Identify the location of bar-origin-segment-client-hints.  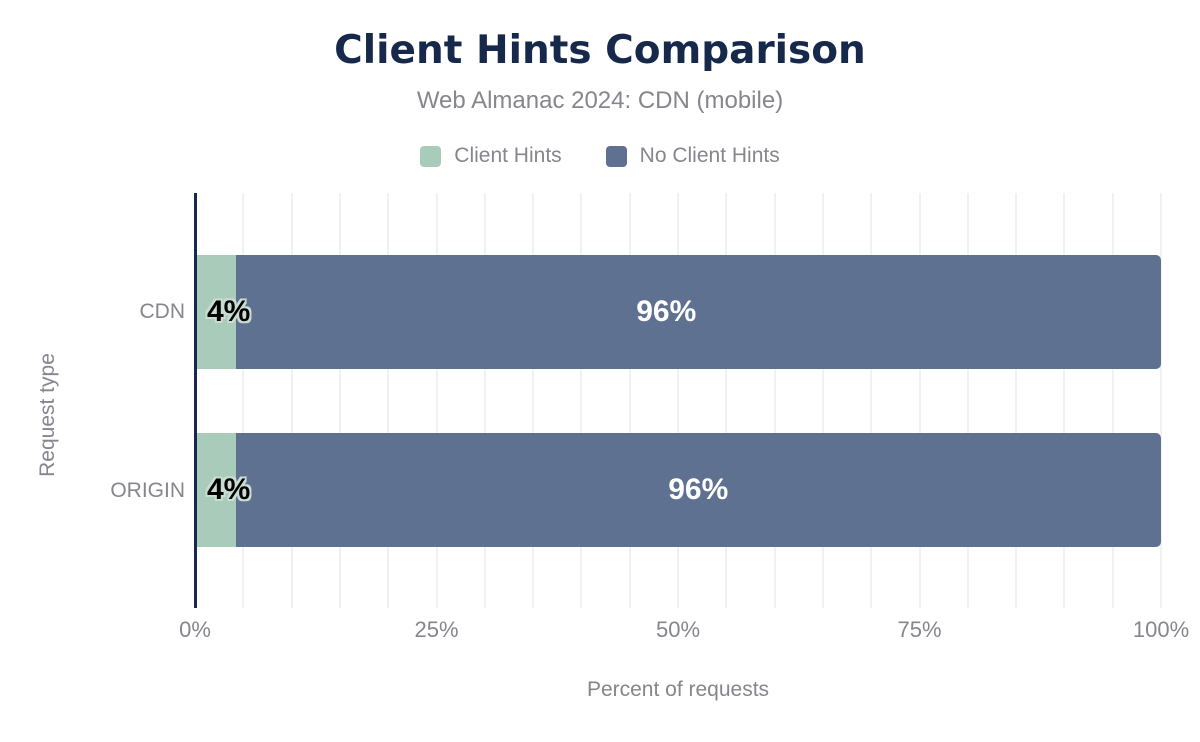
(216, 490).